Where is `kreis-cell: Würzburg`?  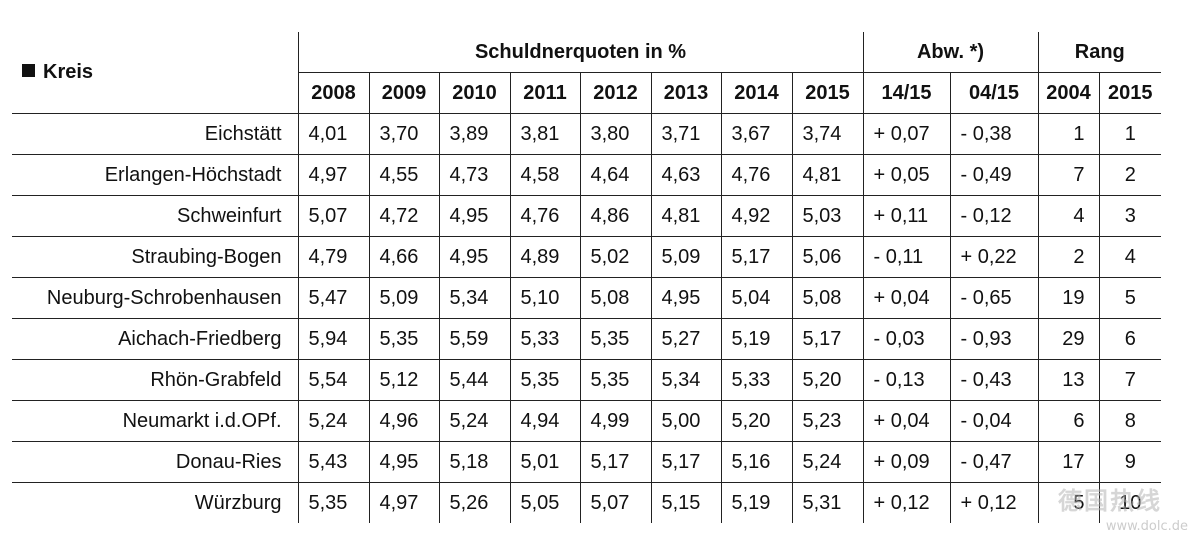 kreis-cell: Würzburg is located at coordinates (155, 502).